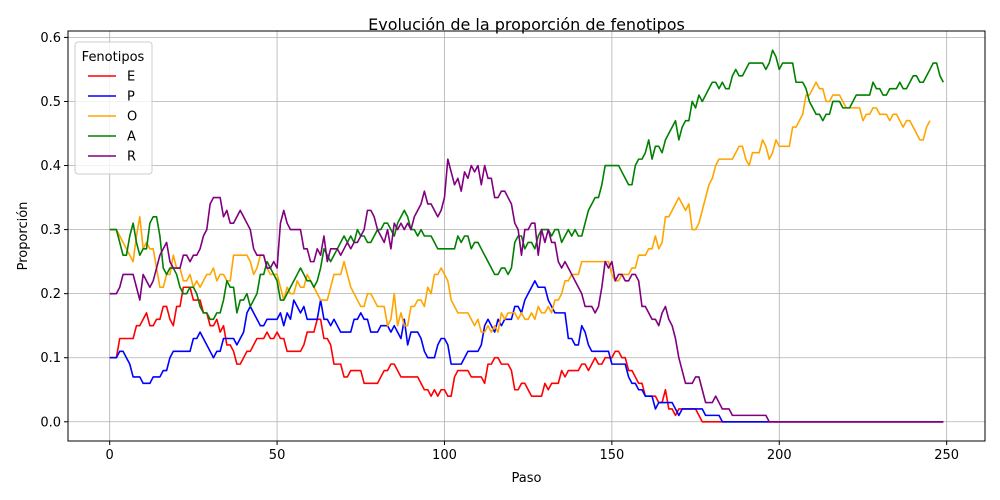  I want to click on legend-label-e: E, so click(131, 77).